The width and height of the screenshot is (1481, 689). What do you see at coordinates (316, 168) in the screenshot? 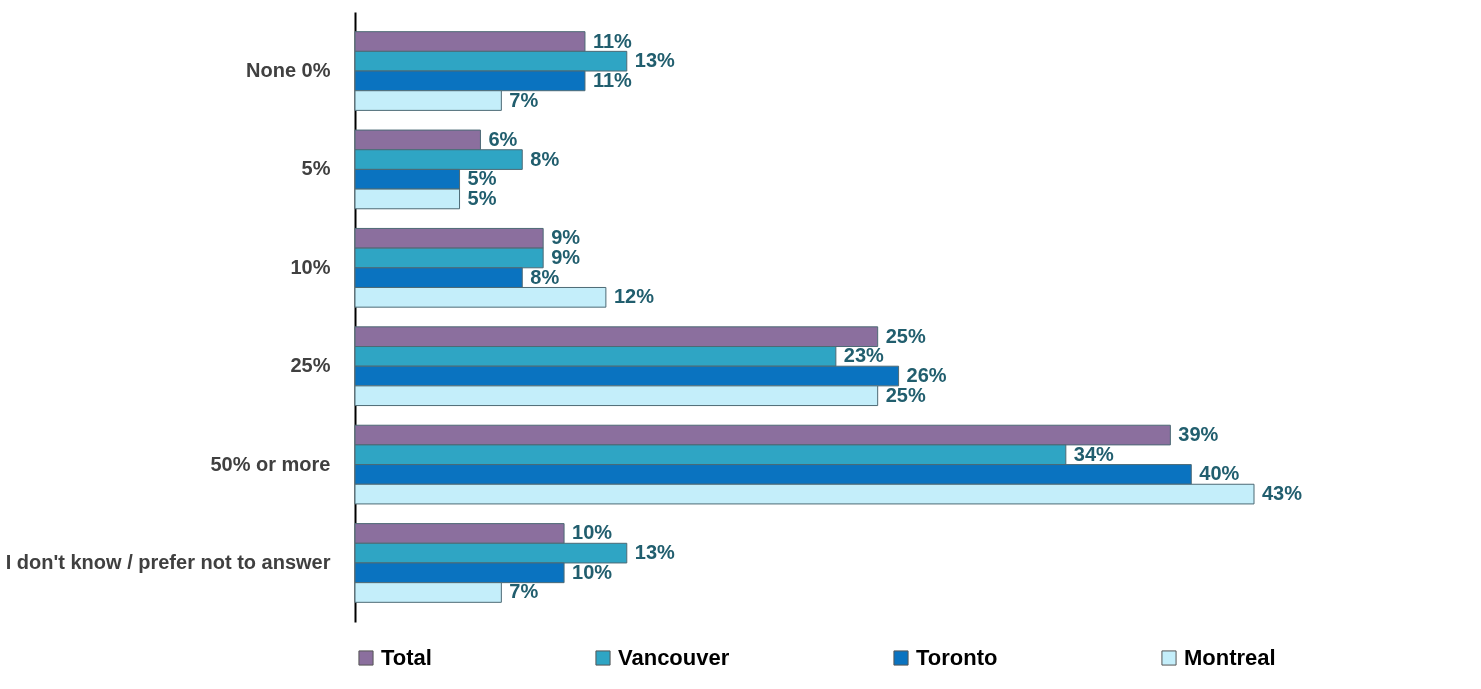
I see `y-tick-label: 5%` at bounding box center [316, 168].